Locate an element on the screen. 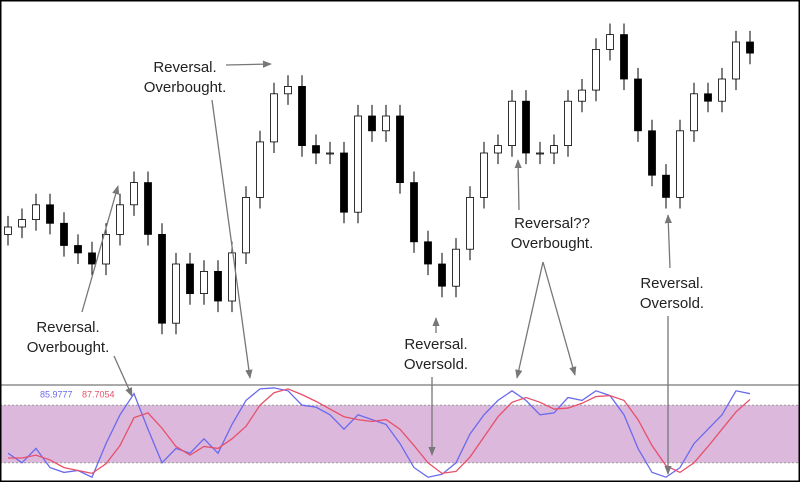  indicator-readout: 87.7054 is located at coordinates (98, 394).